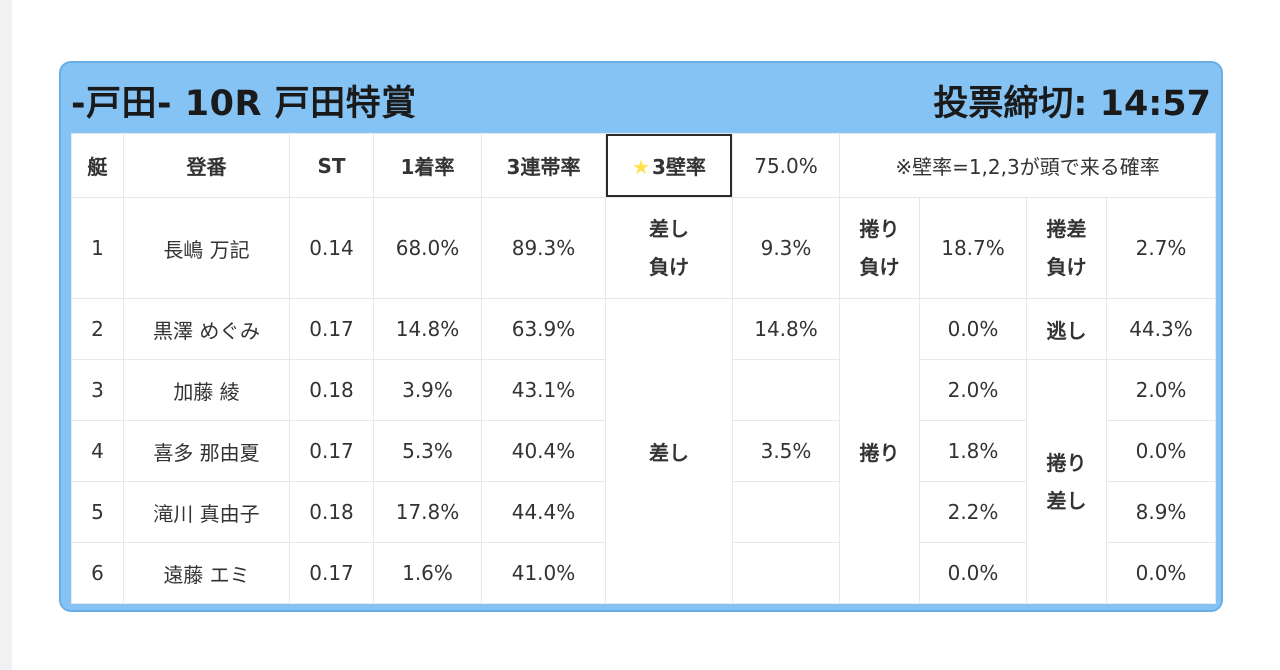 Image resolution: width=1280 pixels, height=670 pixels. What do you see at coordinates (1066, 248) in the screenshot?
I see `pattern-makurisashi-make: 捲差 負け` at bounding box center [1066, 248].